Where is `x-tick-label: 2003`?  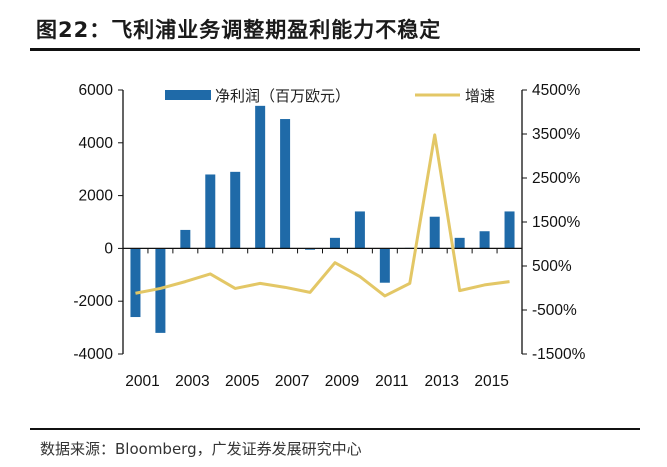
x-tick-label: 2003 is located at coordinates (192, 381).